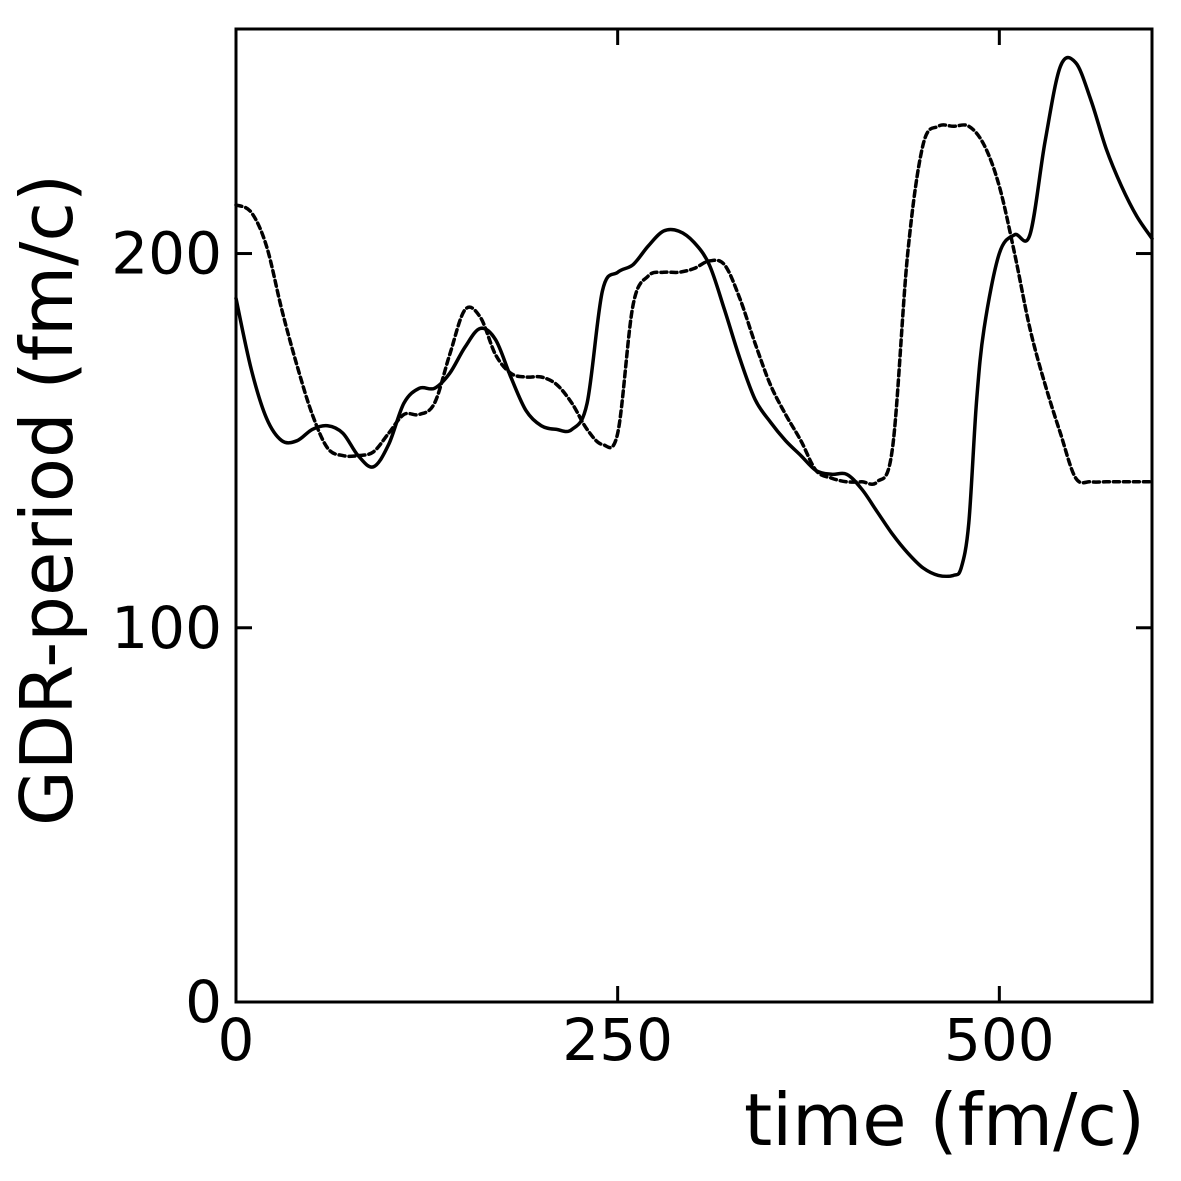  Describe the element at coordinates (944, 1120) in the screenshot. I see `x-axis-label: time (fm/c)` at that location.